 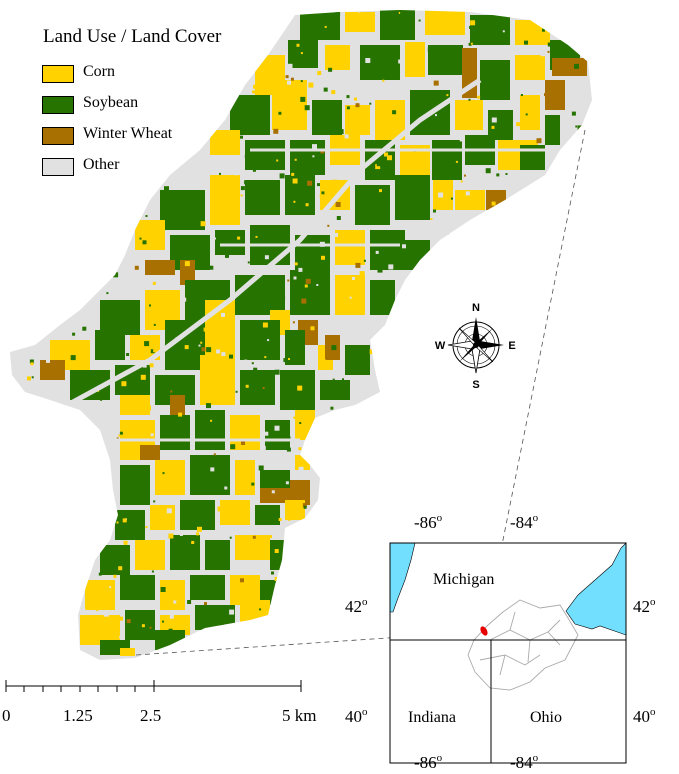 I want to click on legend-label-corn: Corn, so click(x=99, y=71).